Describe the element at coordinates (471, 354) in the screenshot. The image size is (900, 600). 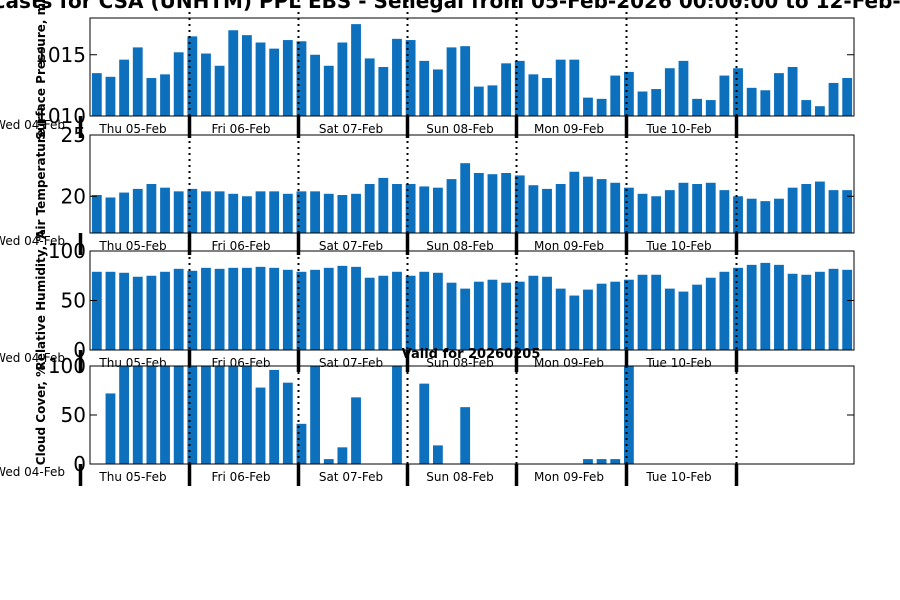
I see `panel-annotation-4: Valid for 20260205` at that location.